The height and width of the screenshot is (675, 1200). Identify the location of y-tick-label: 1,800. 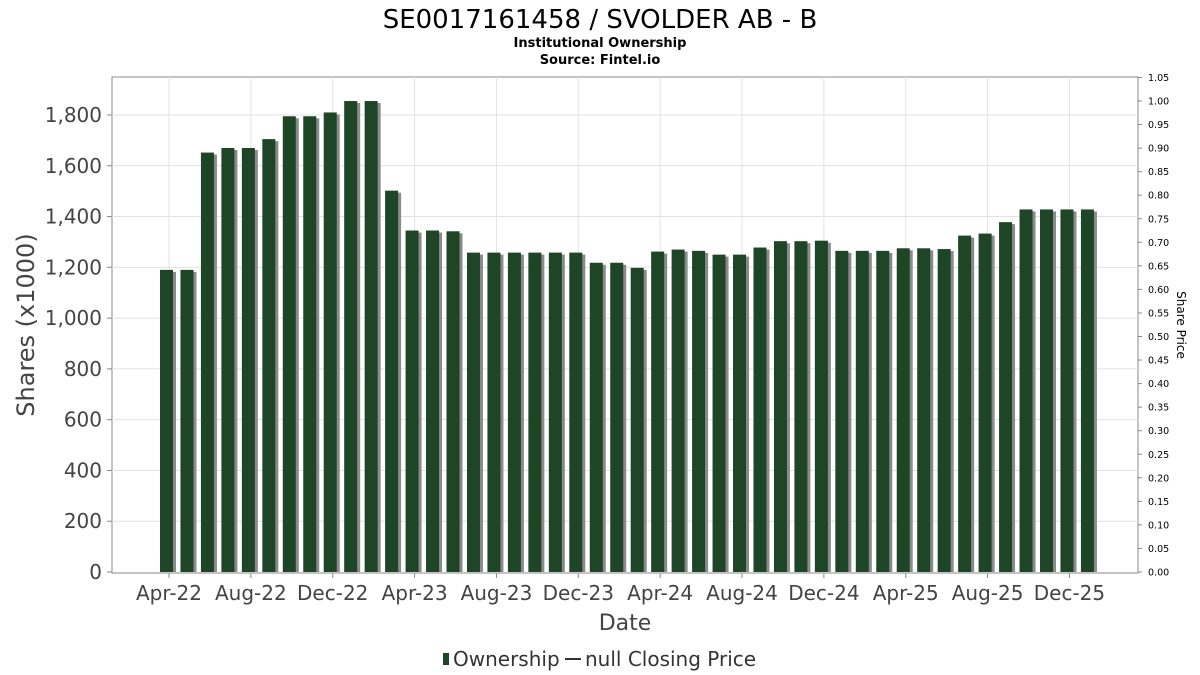
(73, 115).